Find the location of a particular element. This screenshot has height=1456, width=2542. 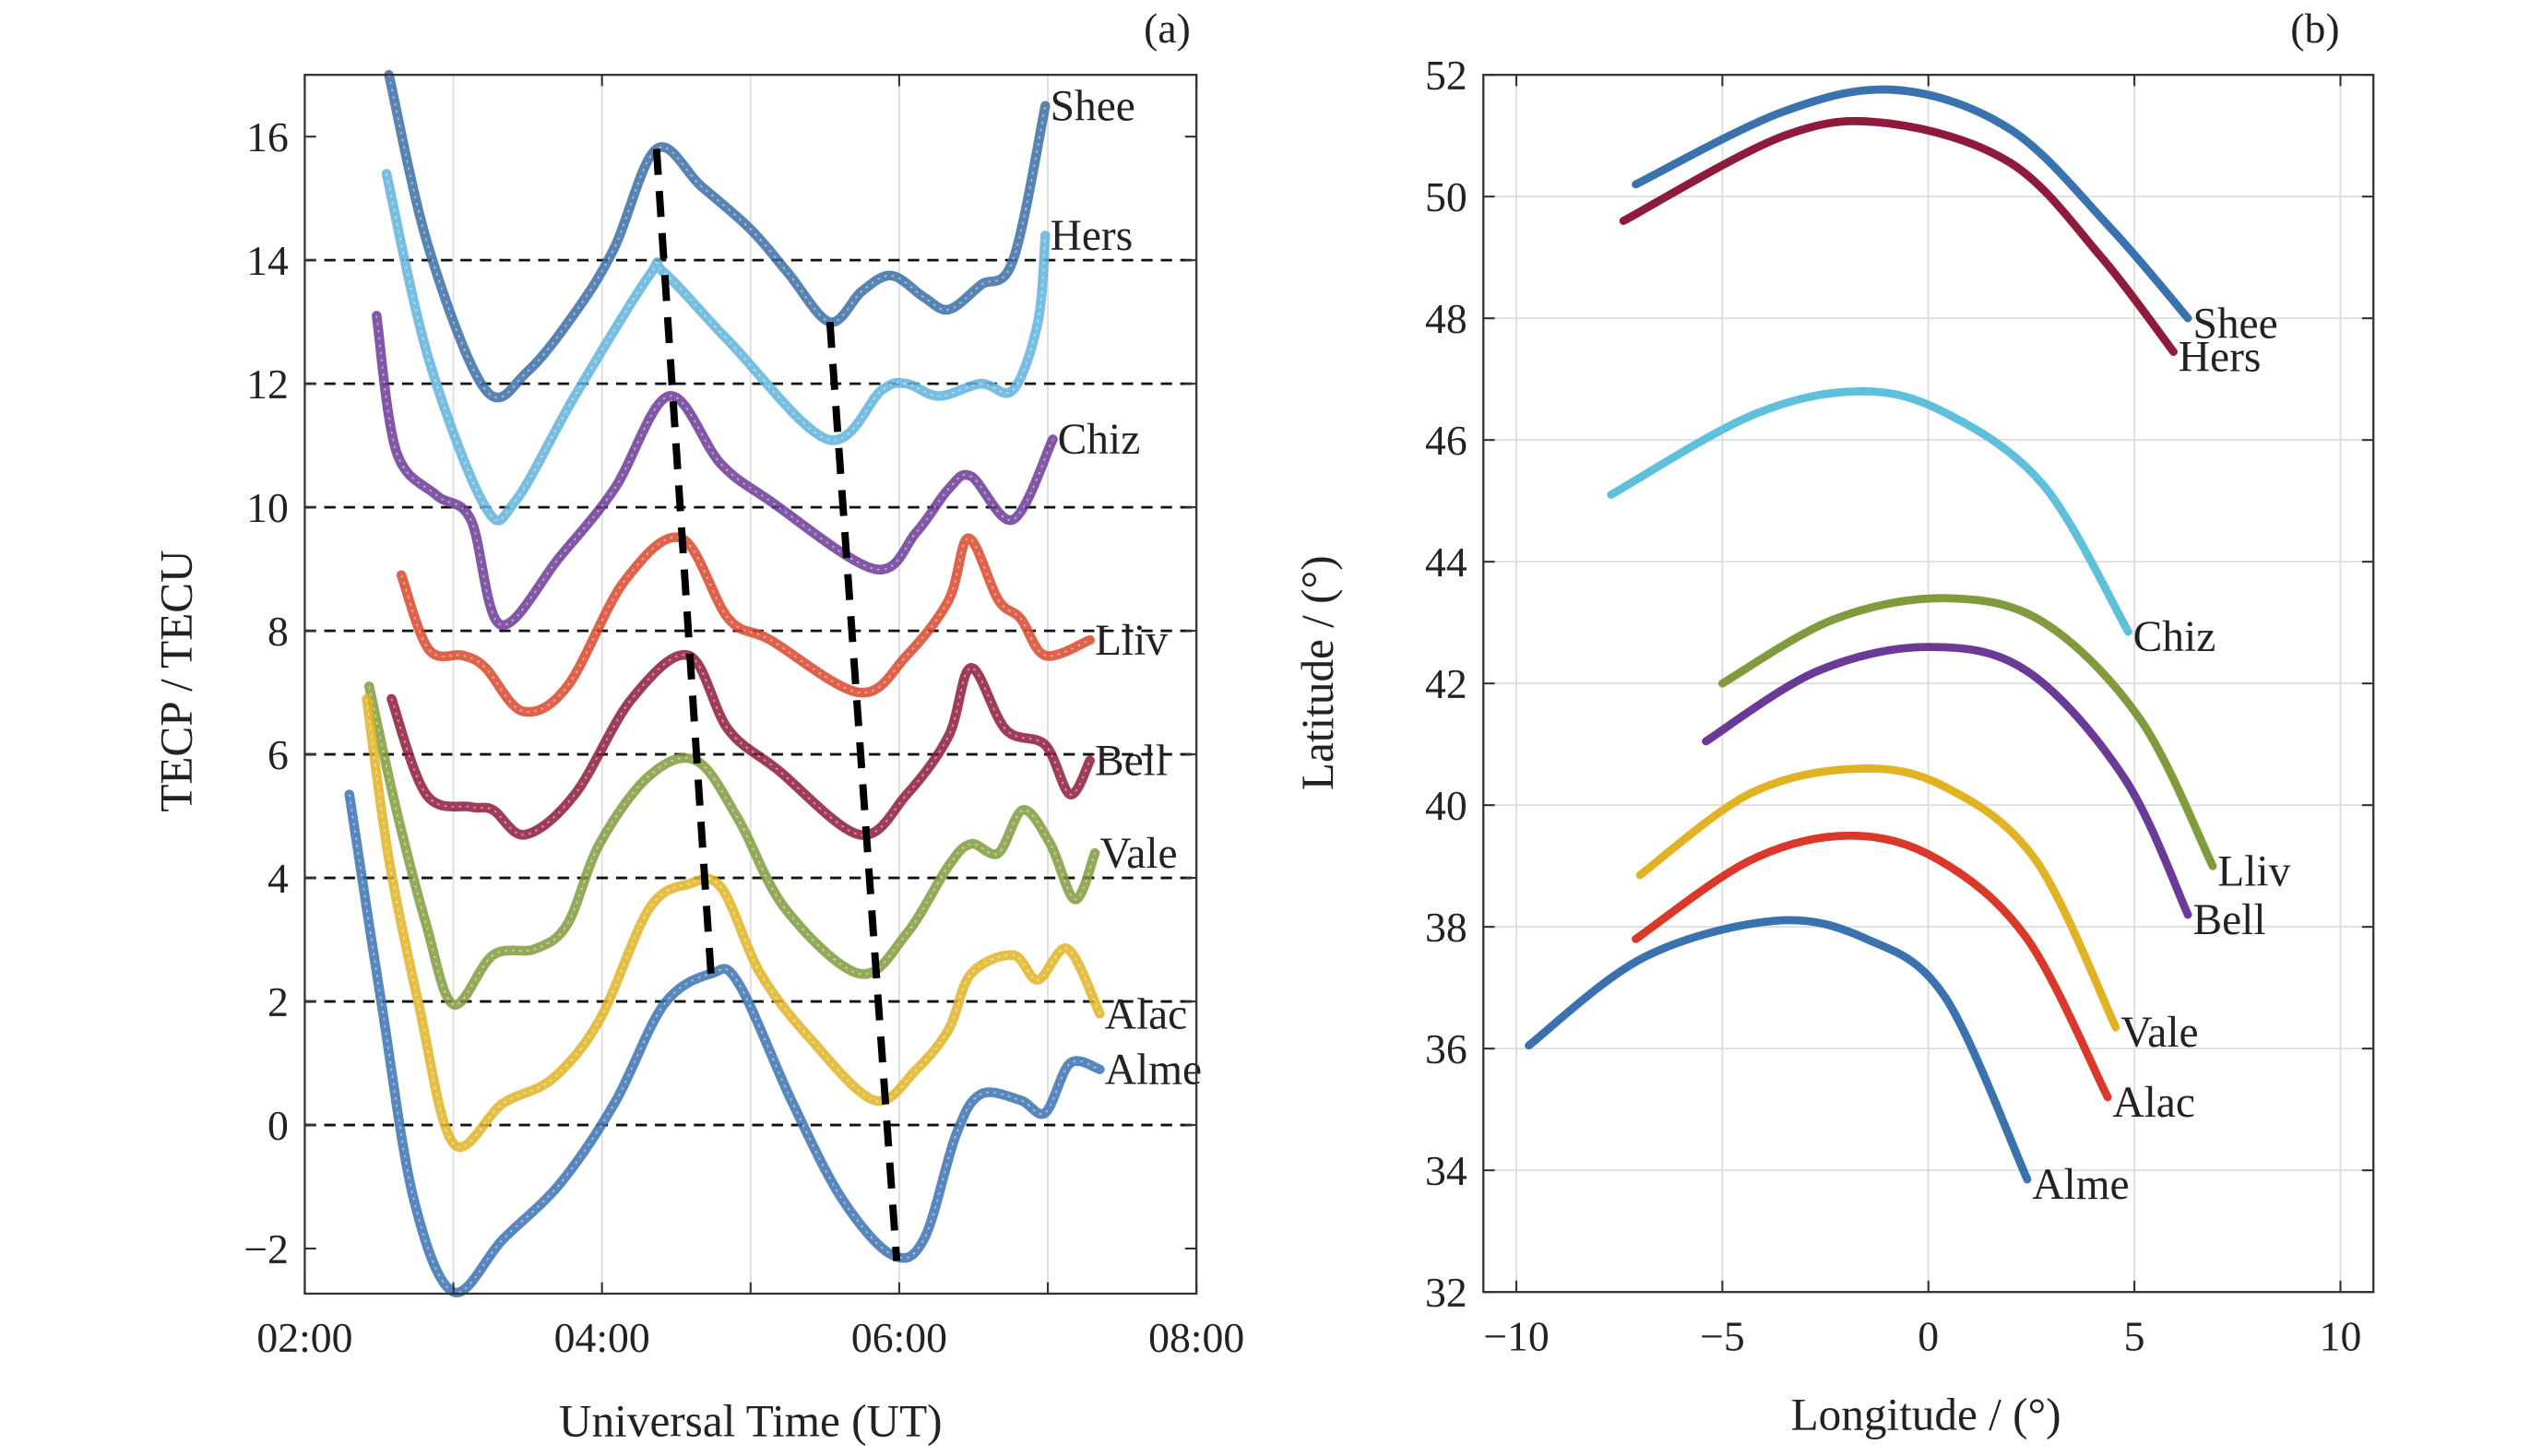

y-tick-label: 48 is located at coordinates (1446, 318).